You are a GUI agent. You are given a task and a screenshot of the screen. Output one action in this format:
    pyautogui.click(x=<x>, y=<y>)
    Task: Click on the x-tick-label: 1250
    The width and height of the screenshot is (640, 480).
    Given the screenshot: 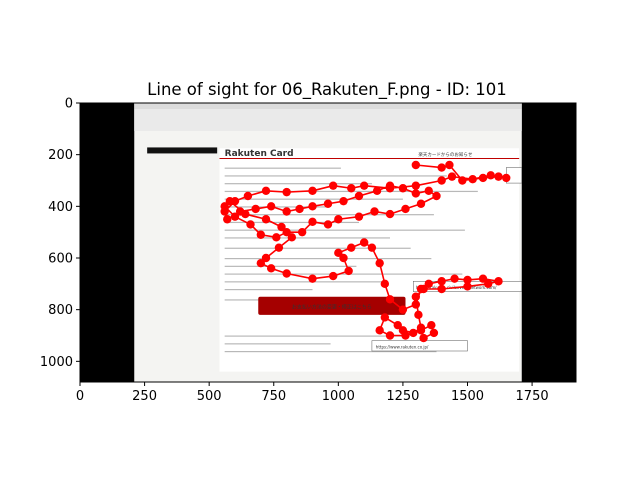 What is the action you would take?
    pyautogui.click(x=402, y=396)
    